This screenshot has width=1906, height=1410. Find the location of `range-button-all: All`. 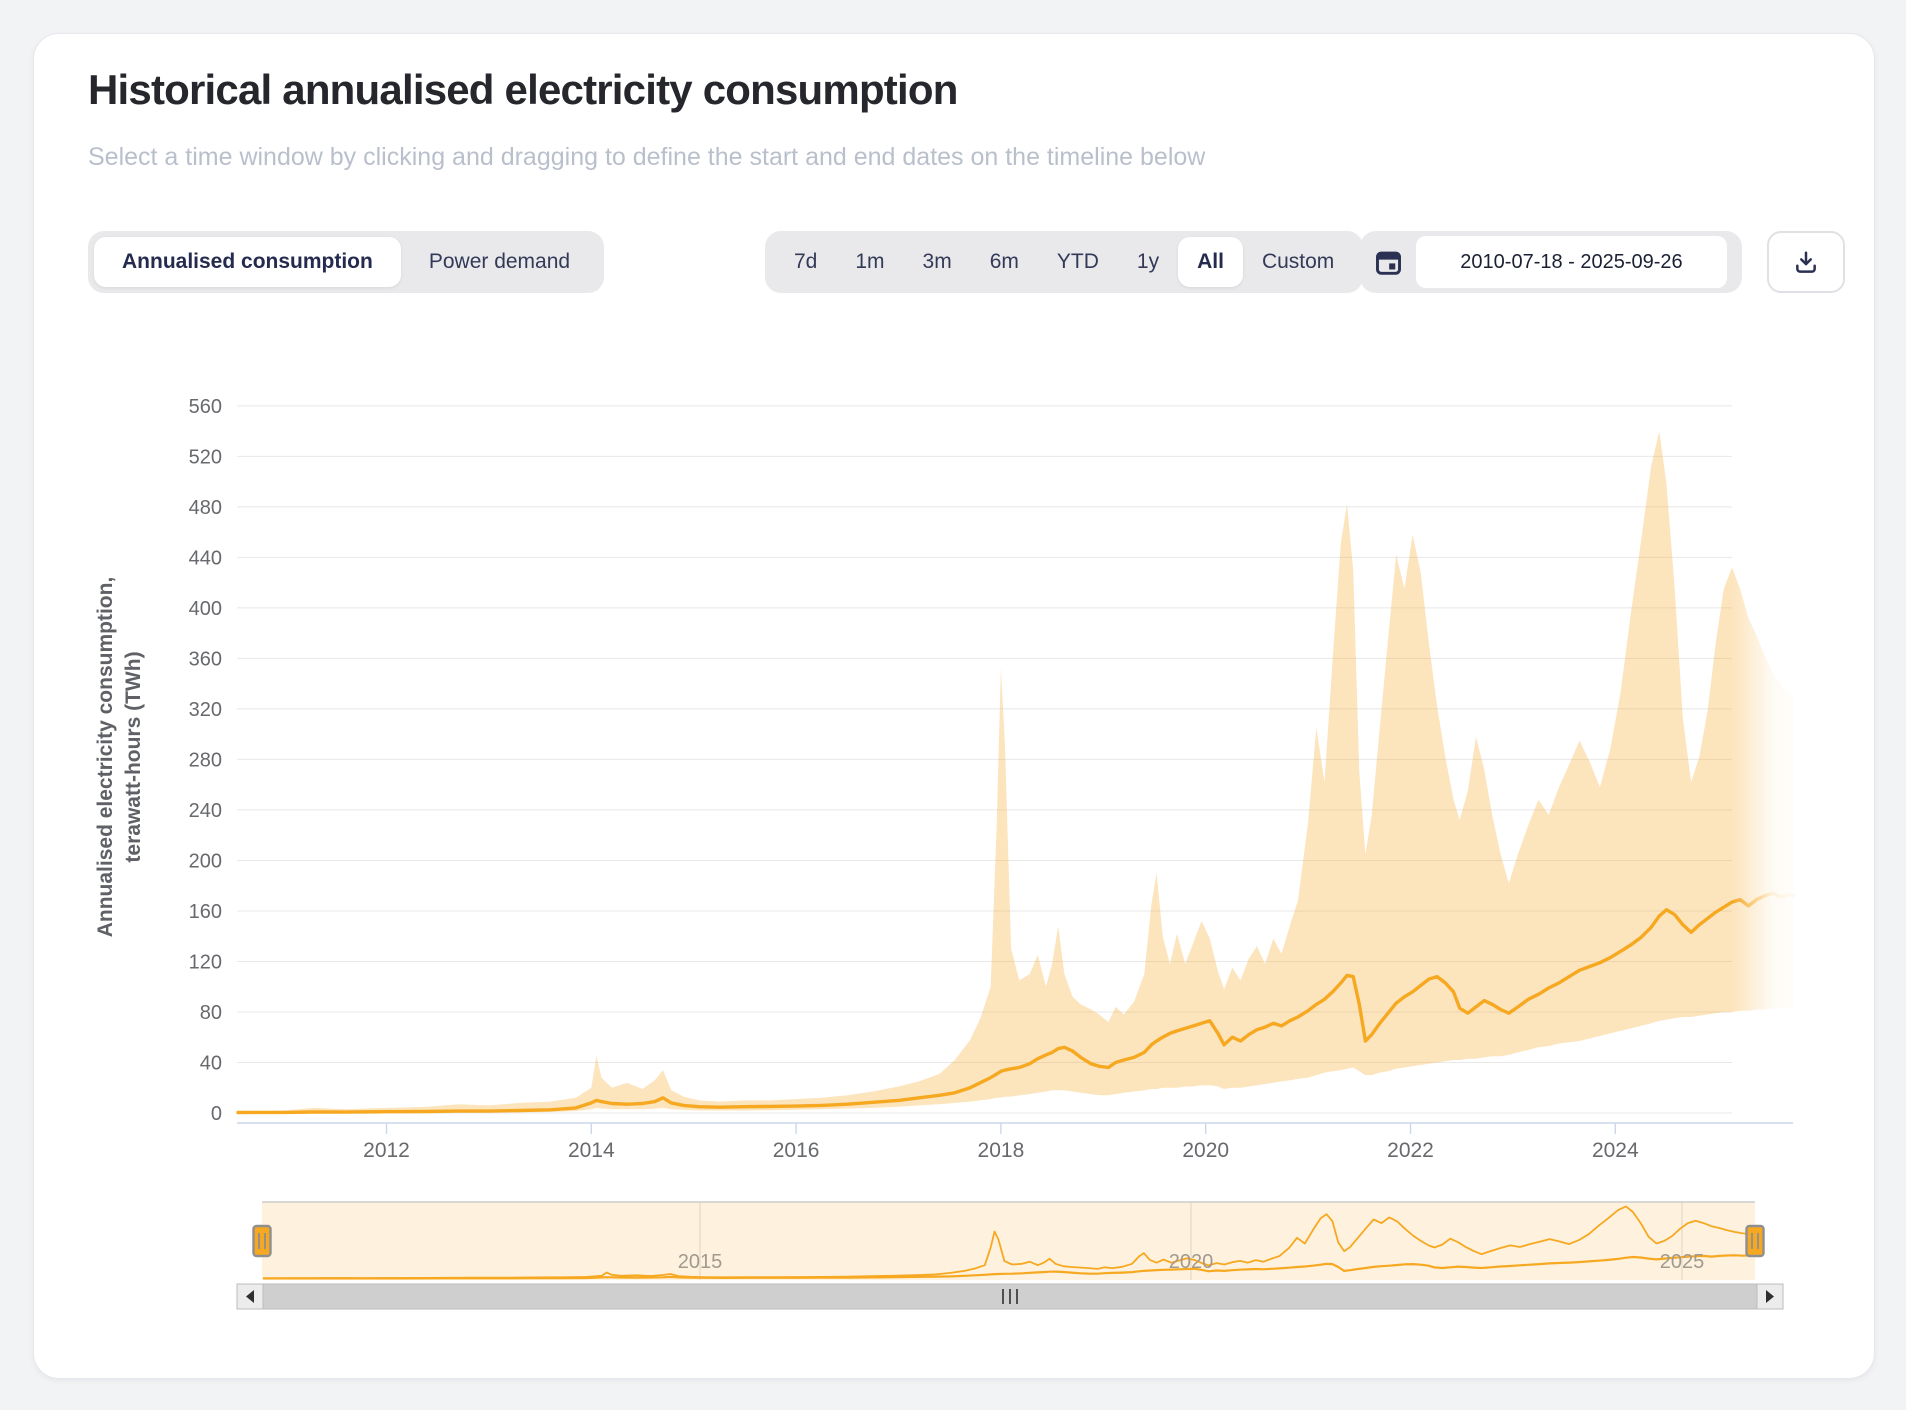

range-button-all: All is located at coordinates (1210, 262).